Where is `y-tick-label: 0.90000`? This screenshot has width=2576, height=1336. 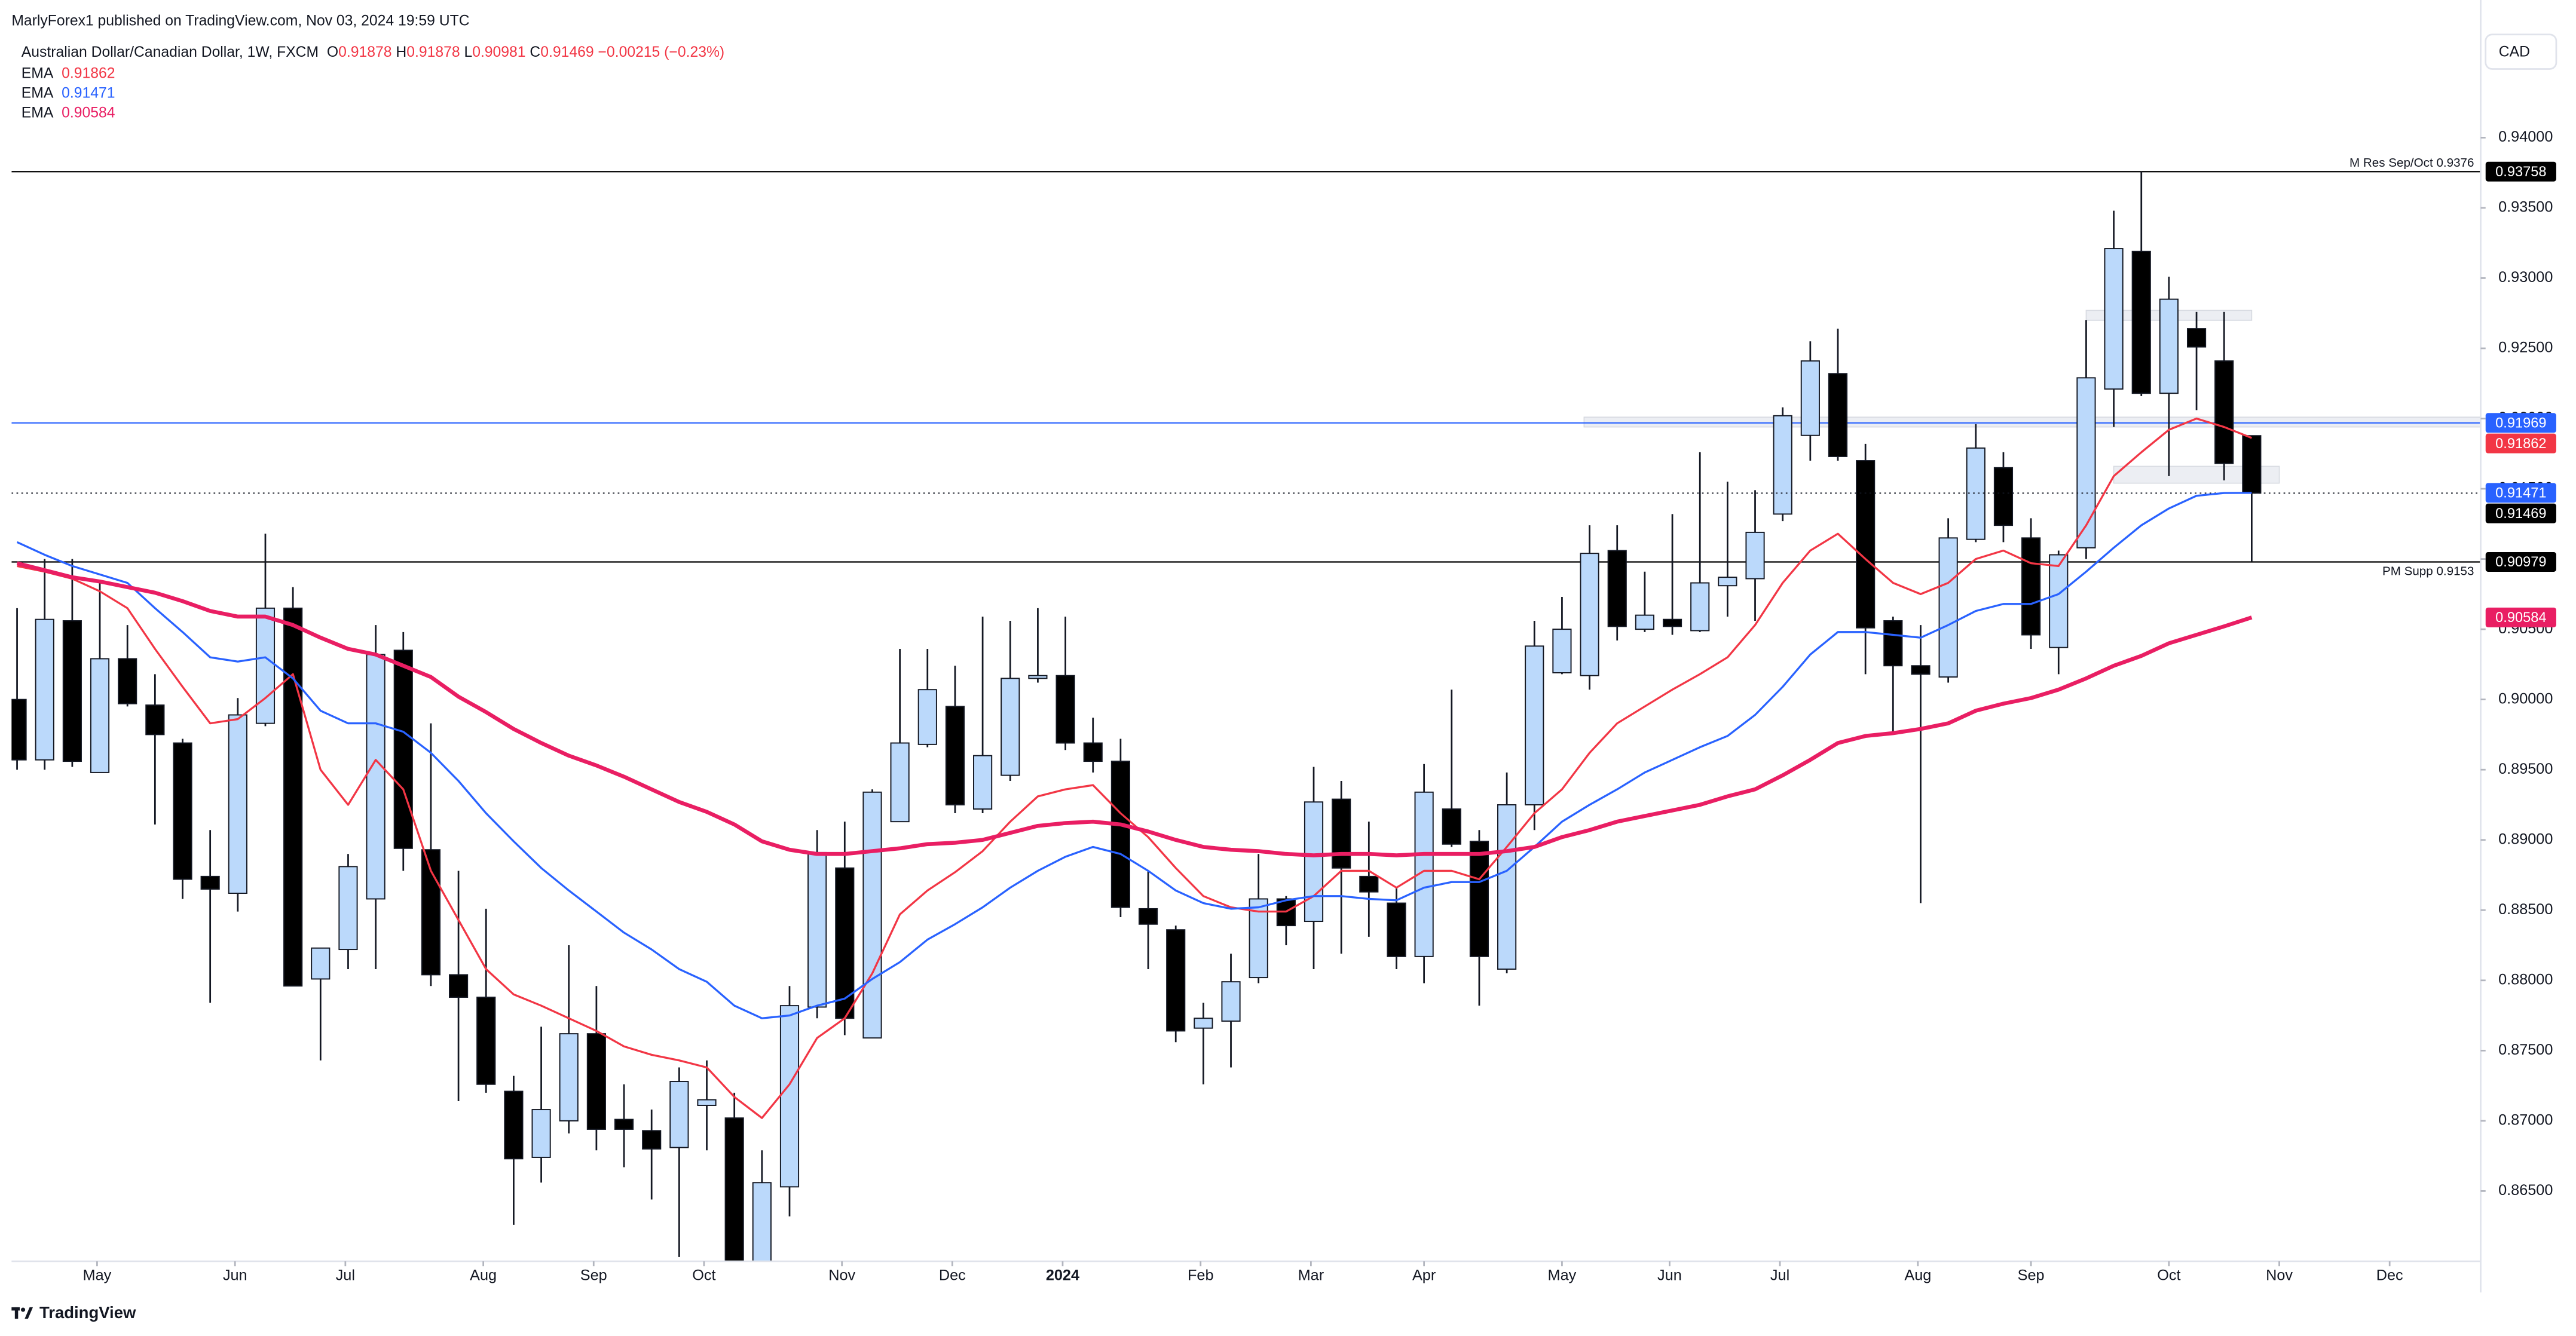 y-tick-label: 0.90000 is located at coordinates (2525, 698).